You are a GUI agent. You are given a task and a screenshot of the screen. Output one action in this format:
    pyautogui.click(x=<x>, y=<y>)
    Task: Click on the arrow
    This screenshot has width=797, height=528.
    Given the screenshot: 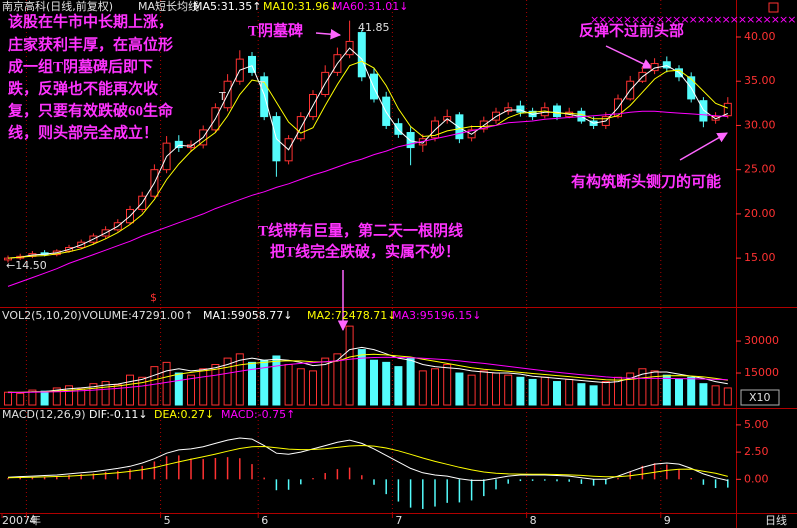 What is the action you would take?
    pyautogui.click(x=703, y=146)
    